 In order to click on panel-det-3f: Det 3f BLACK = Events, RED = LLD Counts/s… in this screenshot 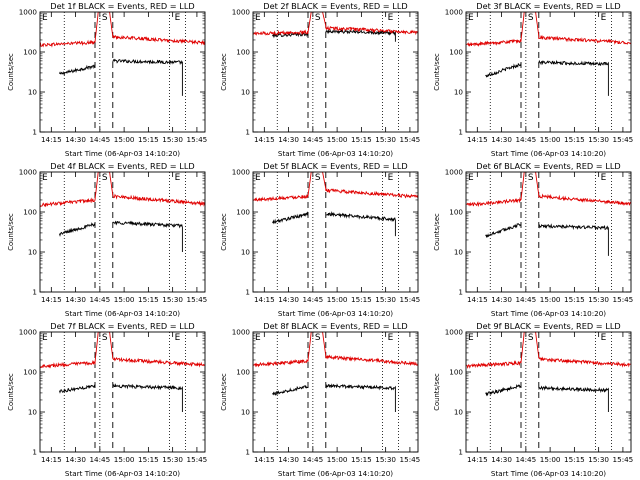, I will do `click(533, 79)`.